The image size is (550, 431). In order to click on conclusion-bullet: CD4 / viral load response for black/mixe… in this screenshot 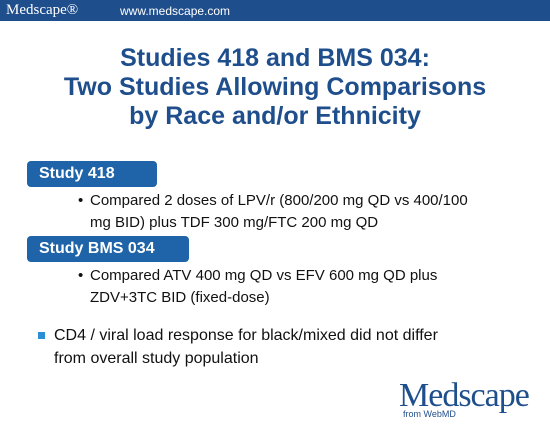, I will do `click(238, 347)`.